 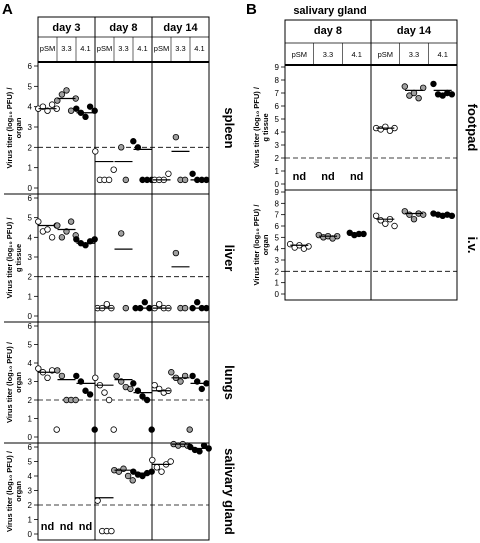 I want to click on panel-a-group-label-3-3: 3.3, so click(x=66, y=48).